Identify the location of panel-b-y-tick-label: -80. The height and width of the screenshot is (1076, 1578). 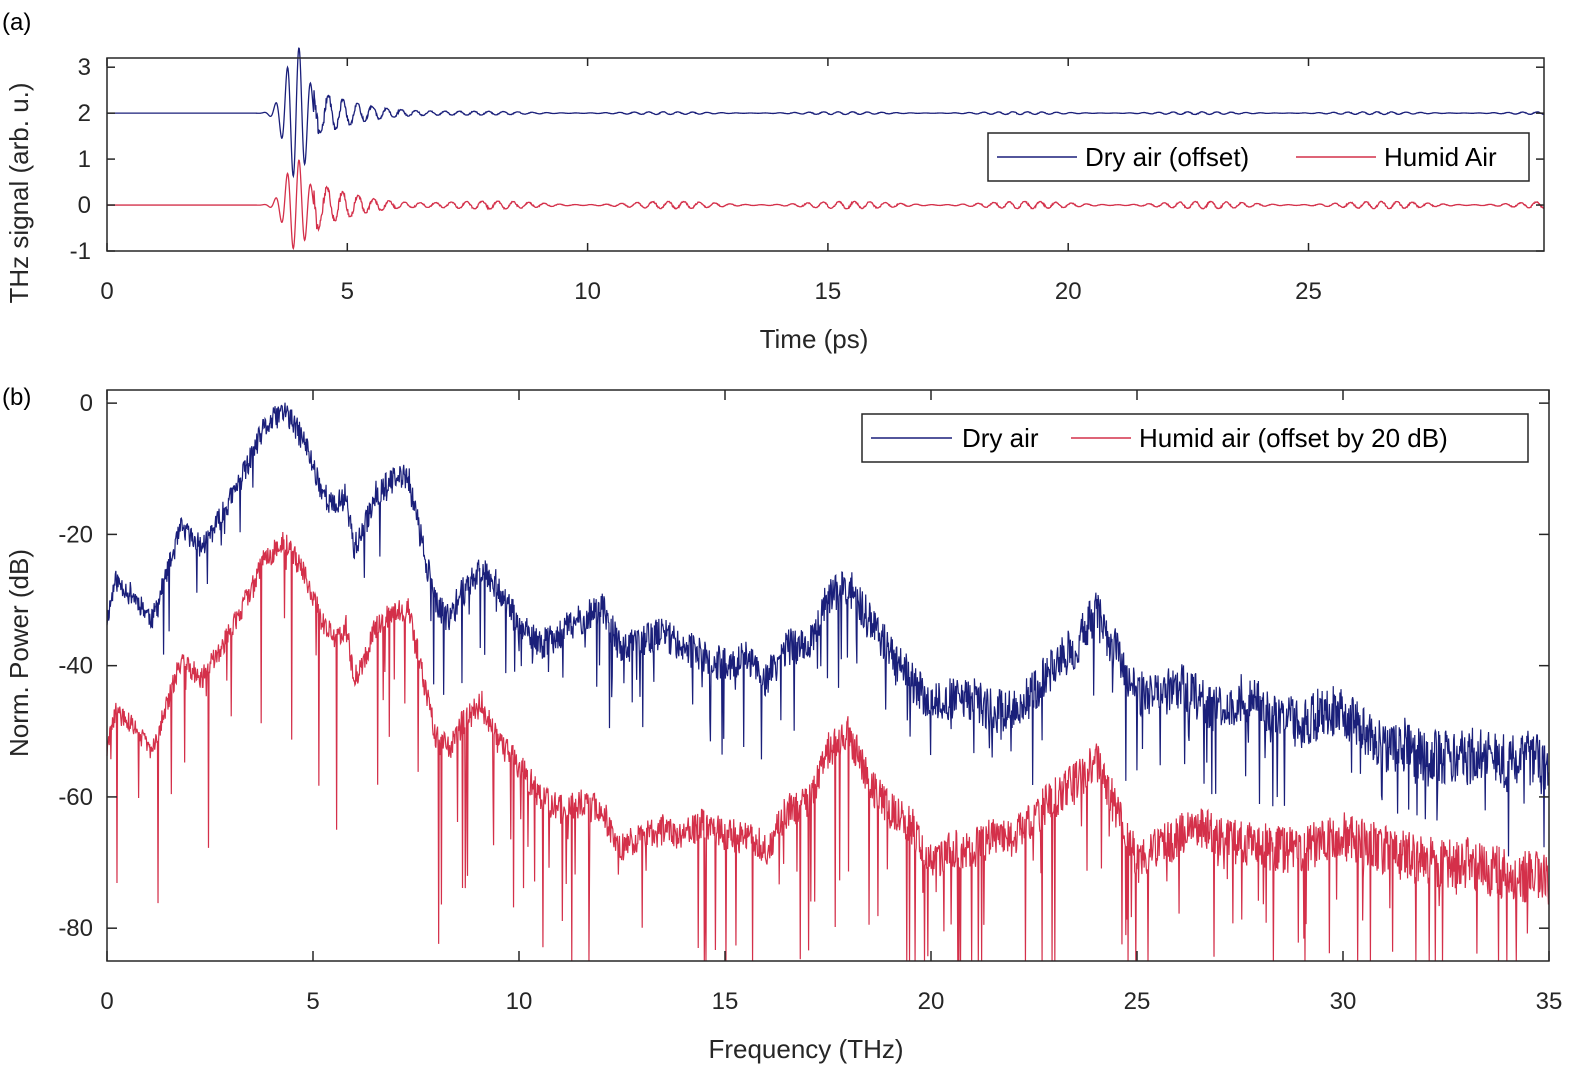
(75, 928).